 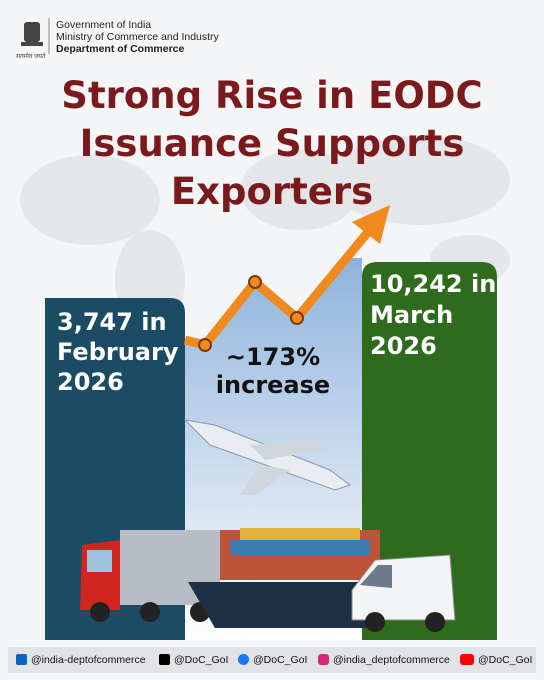 What do you see at coordinates (120, 49) in the screenshot?
I see `header-line: Department of Commerce` at bounding box center [120, 49].